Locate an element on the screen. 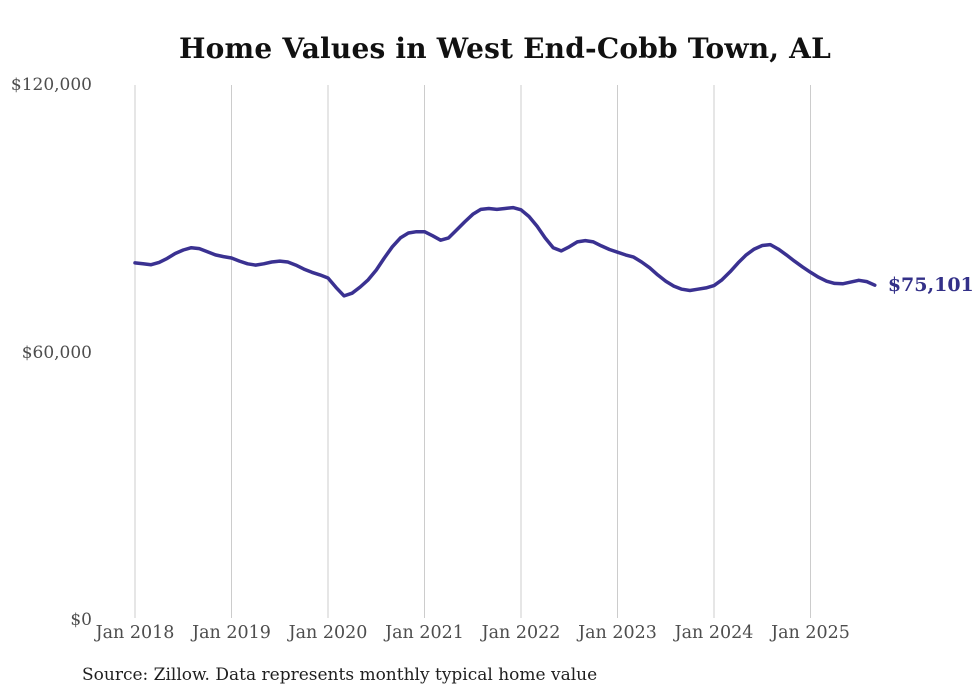 The width and height of the screenshot is (980, 699). x-axis-label-jan-2018: Jan 2018 is located at coordinates (135, 633).